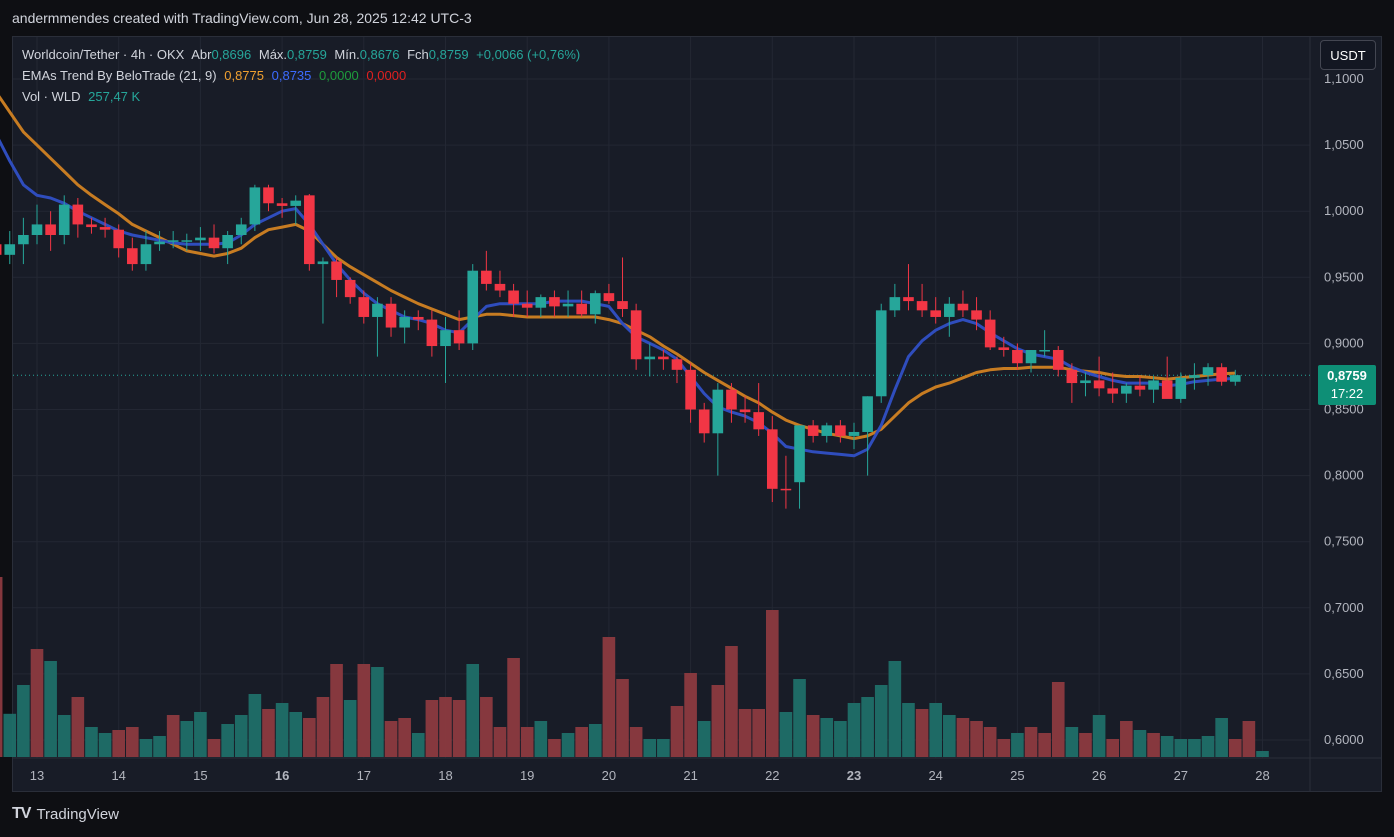 The image size is (1394, 837). What do you see at coordinates (282, 775) in the screenshot?
I see `x-tick-label: 16` at bounding box center [282, 775].